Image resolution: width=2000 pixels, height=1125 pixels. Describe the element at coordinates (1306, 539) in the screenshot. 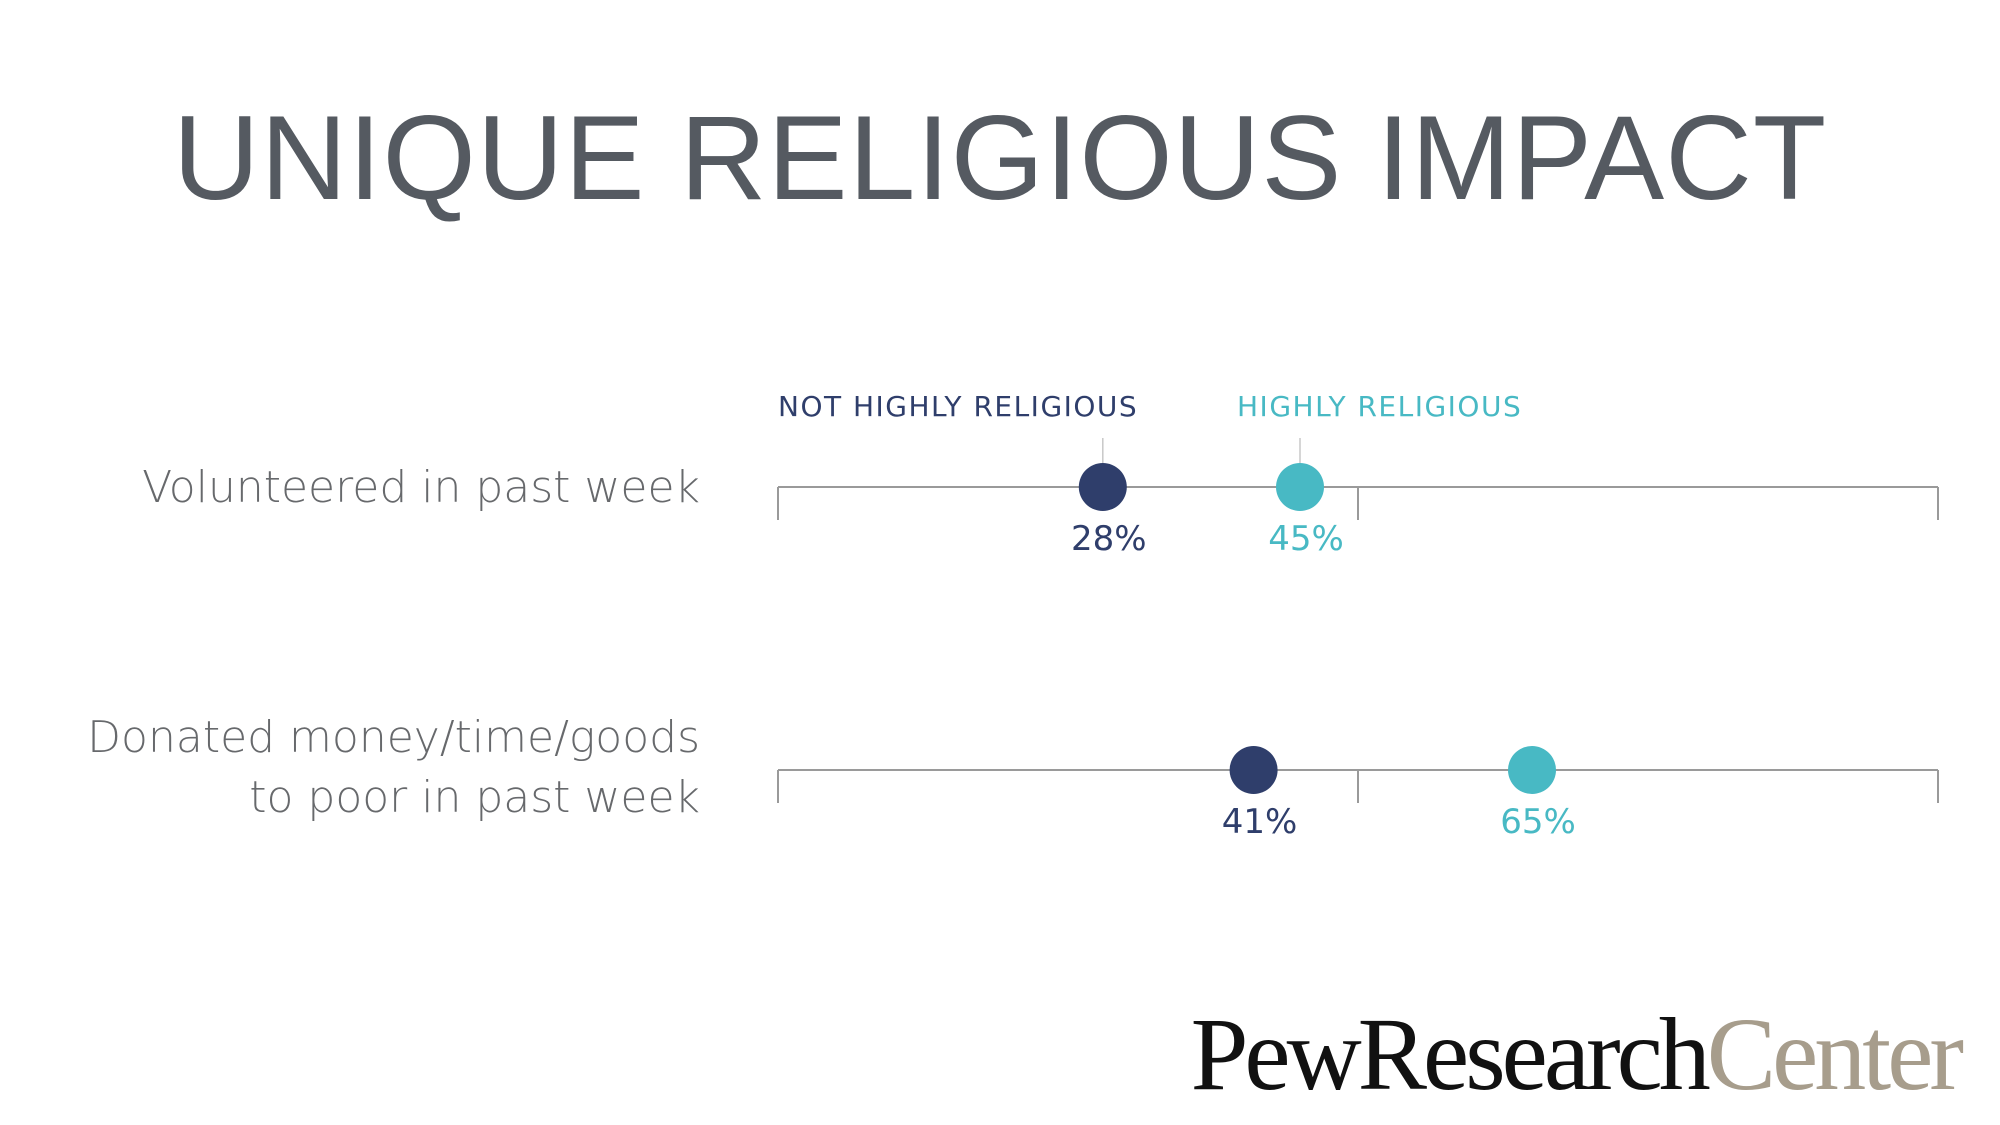

I see `value-label-series-2-row-1: 45%` at that location.